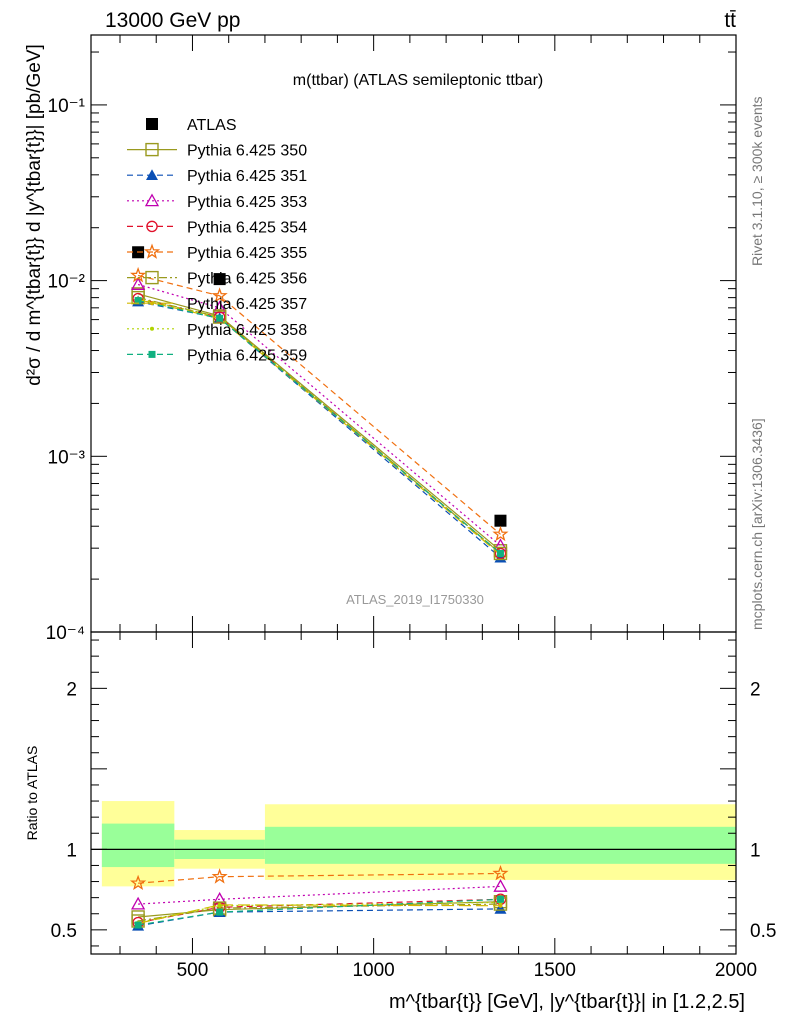 The image size is (786, 1024). I want to click on main-y-tick-label: 10⁻¹, so click(67, 106).